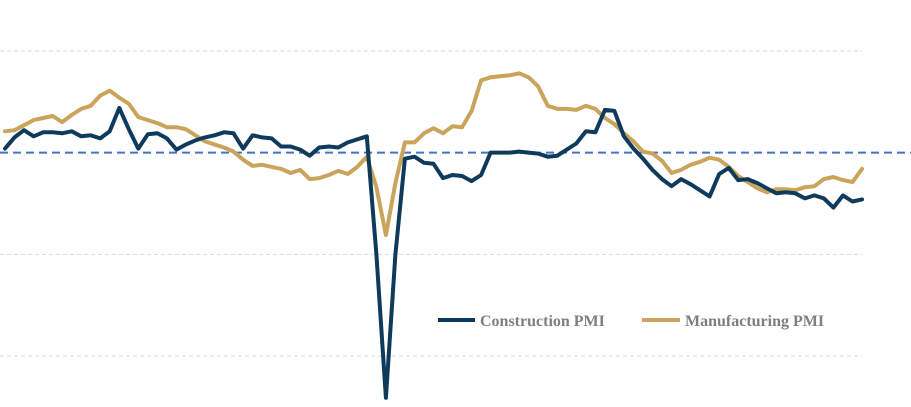 The height and width of the screenshot is (407, 911). I want to click on legend: Construction PMI Manufacturing PMI, so click(631, 321).